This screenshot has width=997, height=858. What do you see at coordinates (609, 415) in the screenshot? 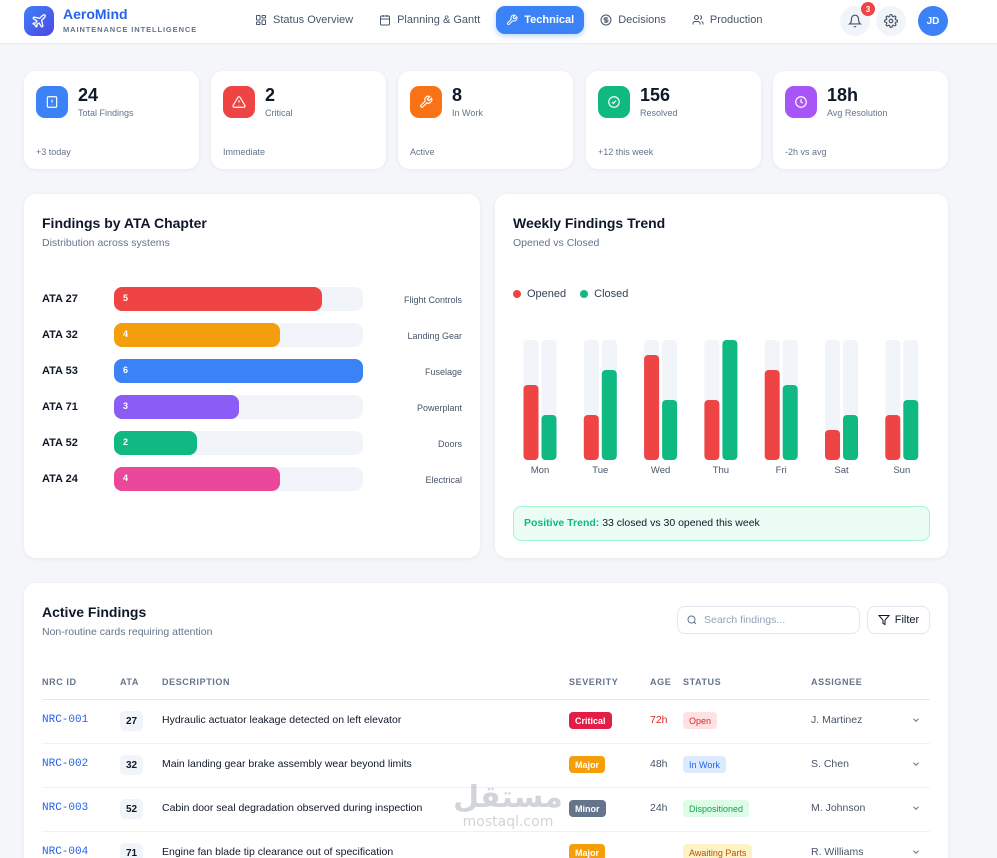
I see `bar-closed-tue` at bounding box center [609, 415].